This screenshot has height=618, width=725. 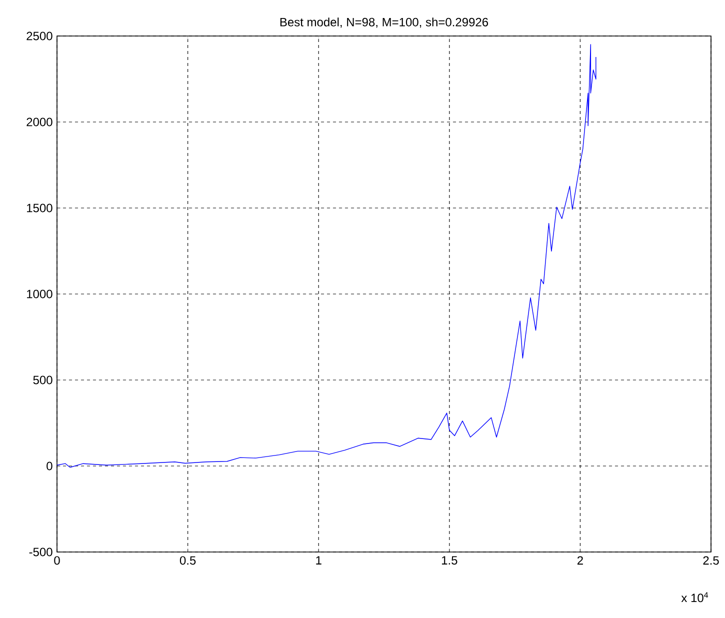 What do you see at coordinates (39, 294) in the screenshot?
I see `y-tick-label: 1000` at bounding box center [39, 294].